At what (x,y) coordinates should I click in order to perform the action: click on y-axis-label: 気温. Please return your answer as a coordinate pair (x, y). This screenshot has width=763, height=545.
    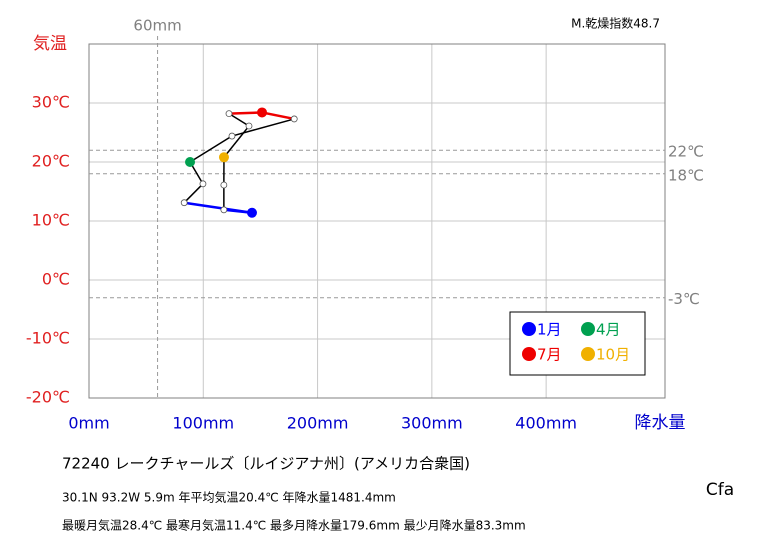
    Looking at the image, I should click on (50, 44).